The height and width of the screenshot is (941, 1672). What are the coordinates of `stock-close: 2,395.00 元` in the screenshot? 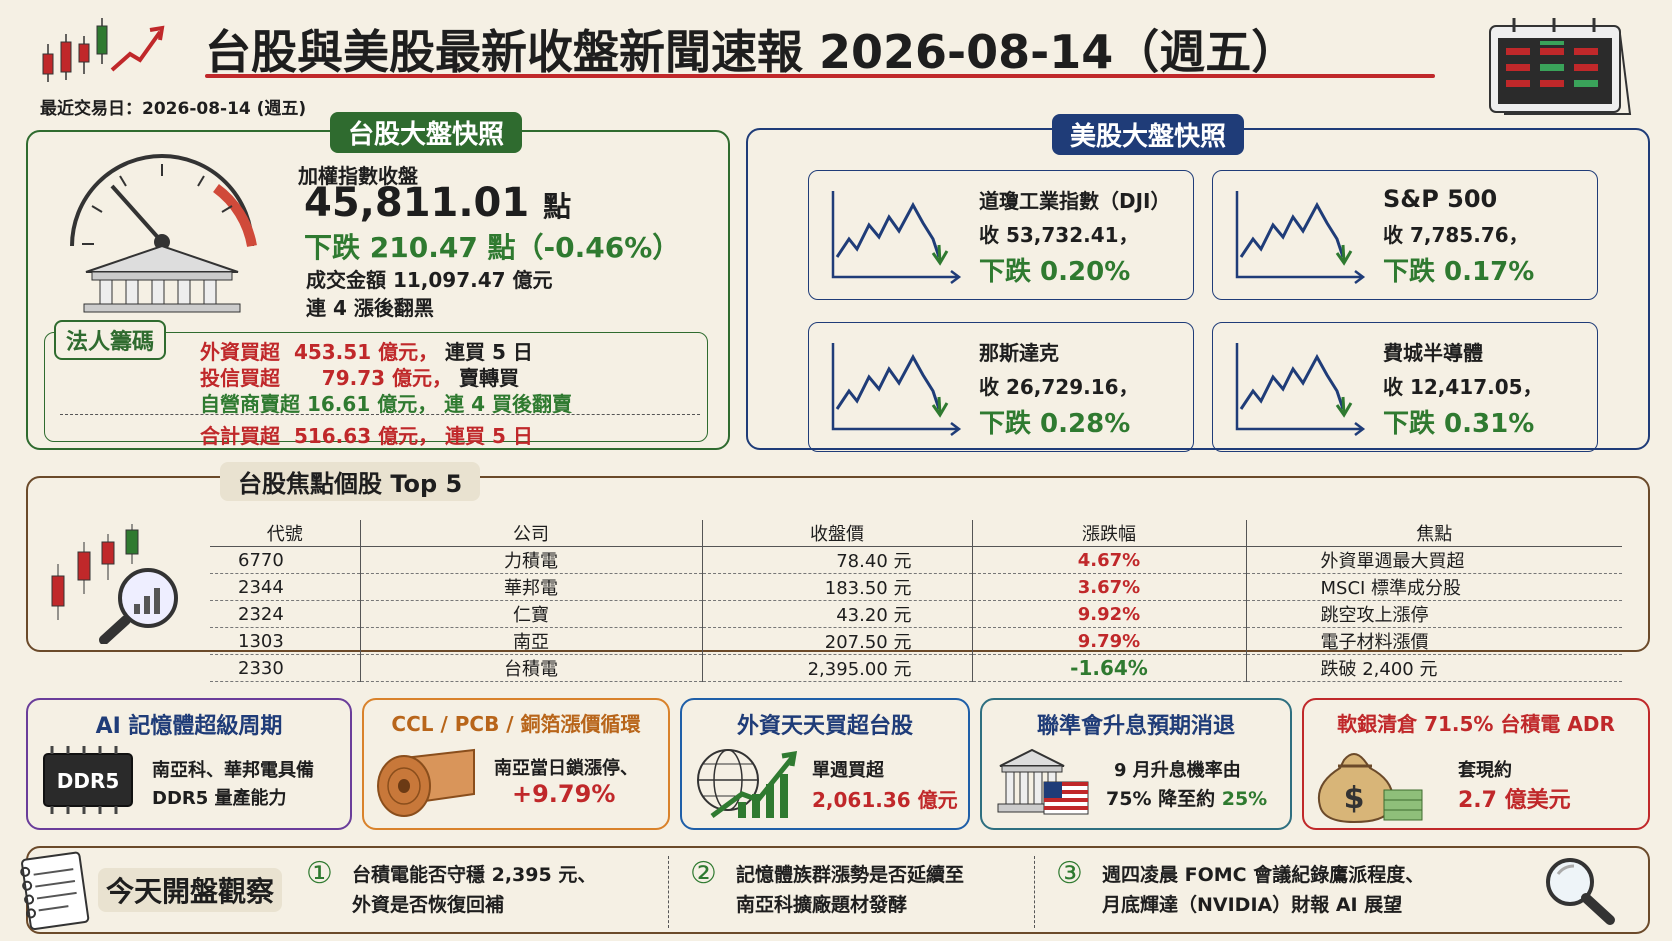 It's located at (836, 668).